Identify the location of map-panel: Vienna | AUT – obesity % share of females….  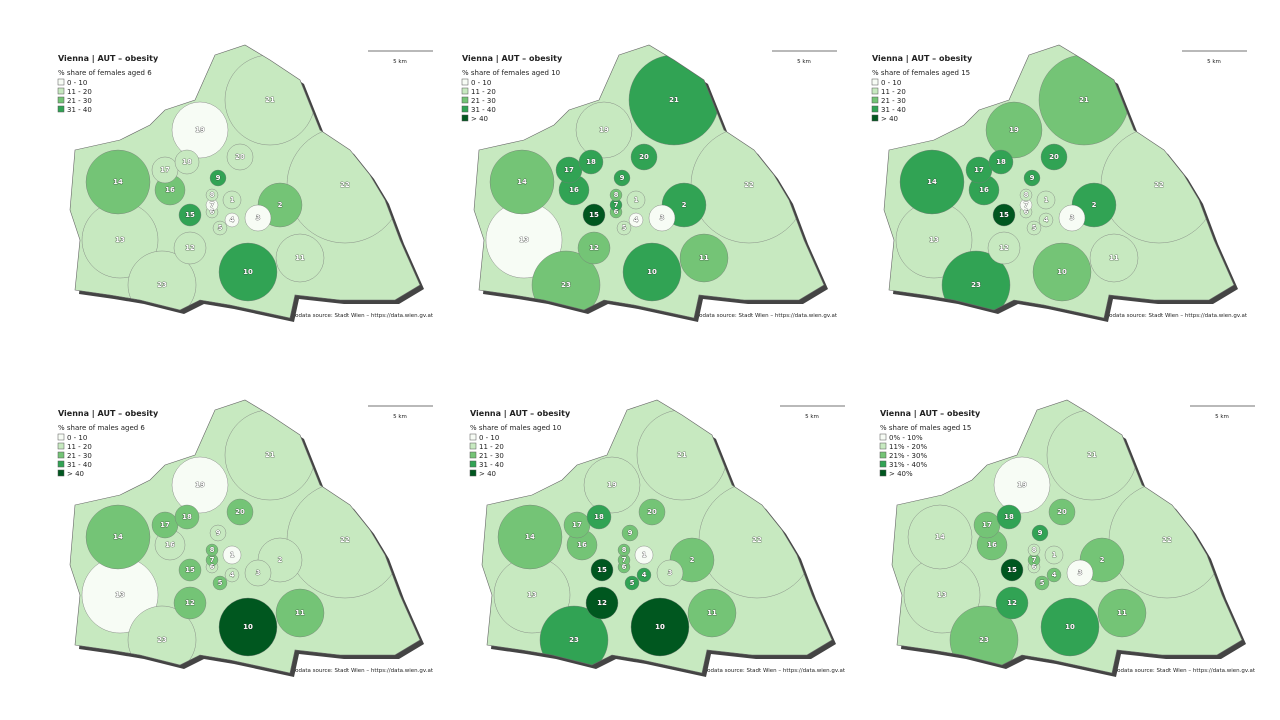
(245, 183).